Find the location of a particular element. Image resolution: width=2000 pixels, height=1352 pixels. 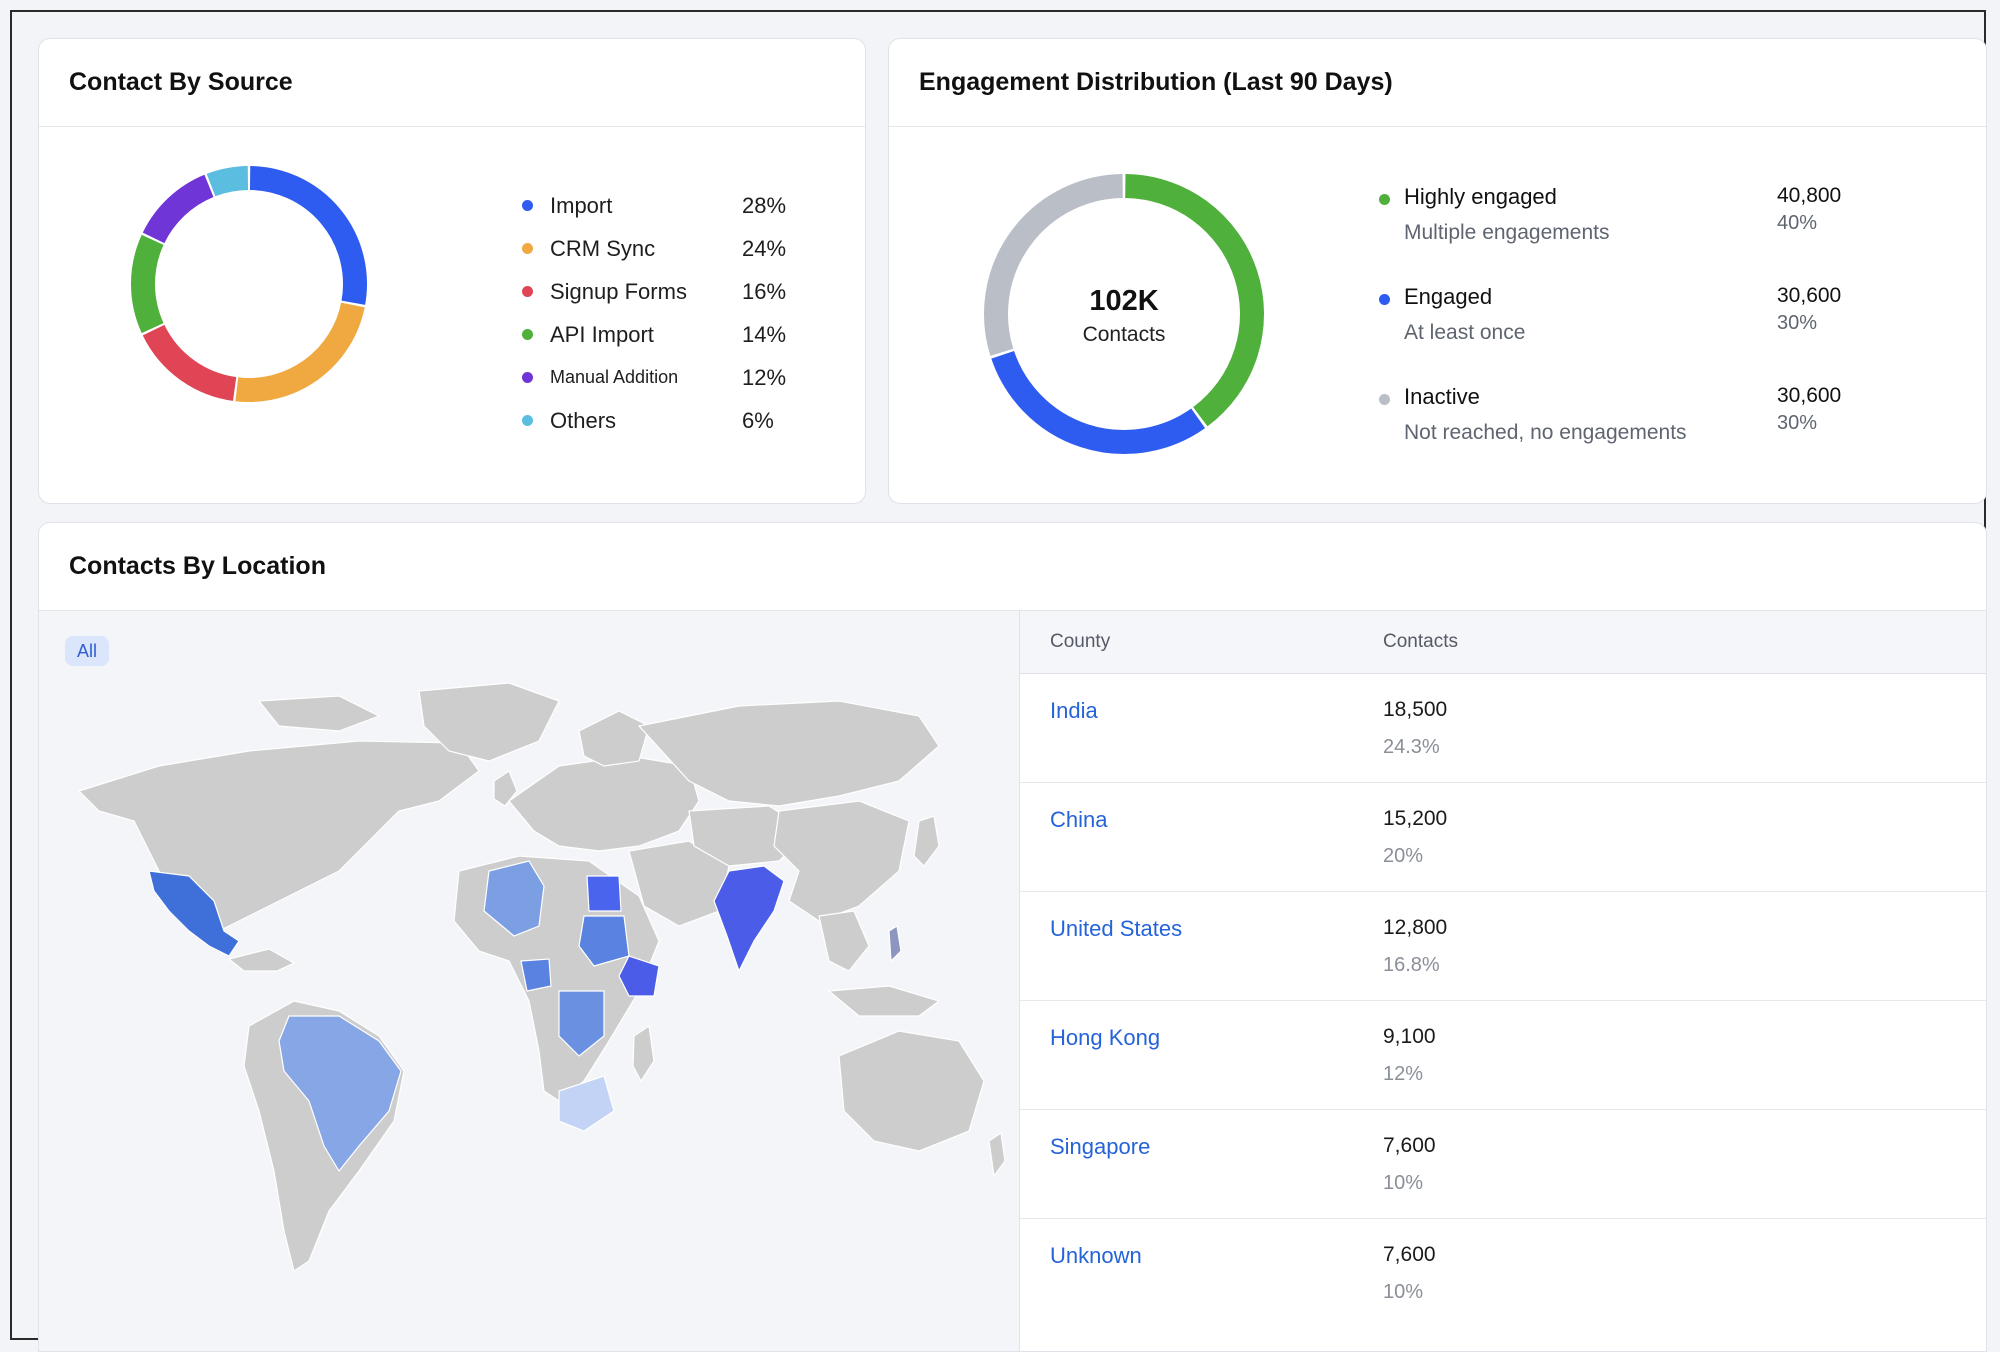

engagement-description: At least once is located at coordinates (1465, 332).